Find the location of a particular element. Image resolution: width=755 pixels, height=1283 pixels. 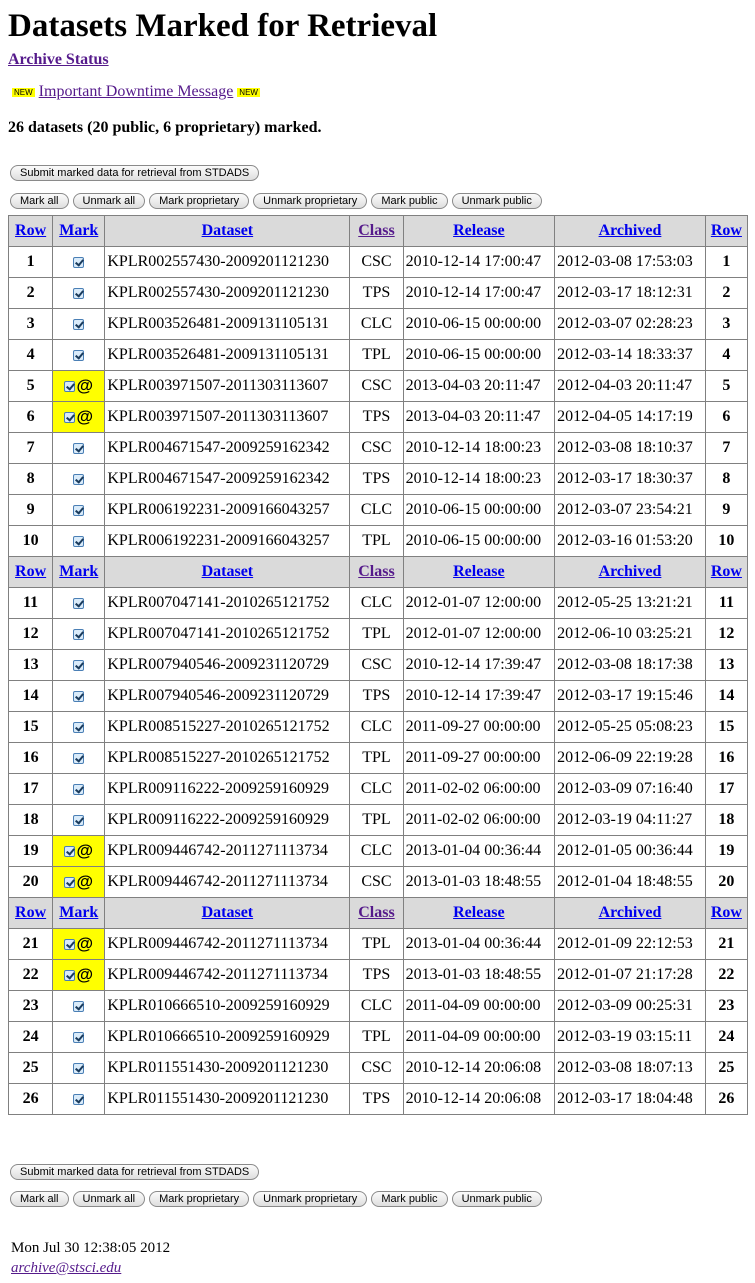

dataset-name: KPLR009116222-2009259160929 is located at coordinates (227, 789).